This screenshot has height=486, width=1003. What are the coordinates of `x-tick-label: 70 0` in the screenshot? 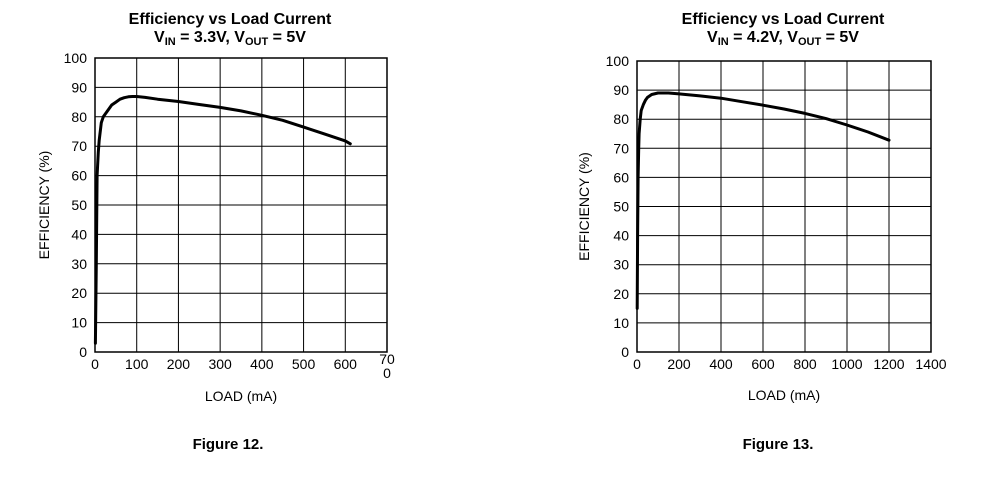 It's located at (387, 366).